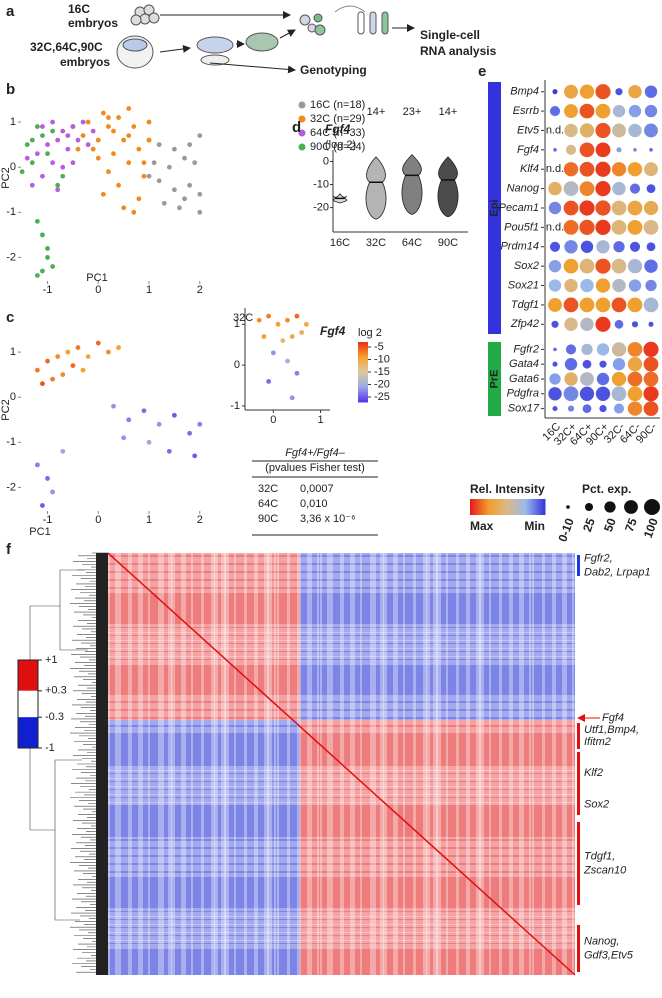 The image size is (662, 998). Describe the element at coordinates (529, 169) in the screenshot. I see `gene-label: Klf4` at that location.